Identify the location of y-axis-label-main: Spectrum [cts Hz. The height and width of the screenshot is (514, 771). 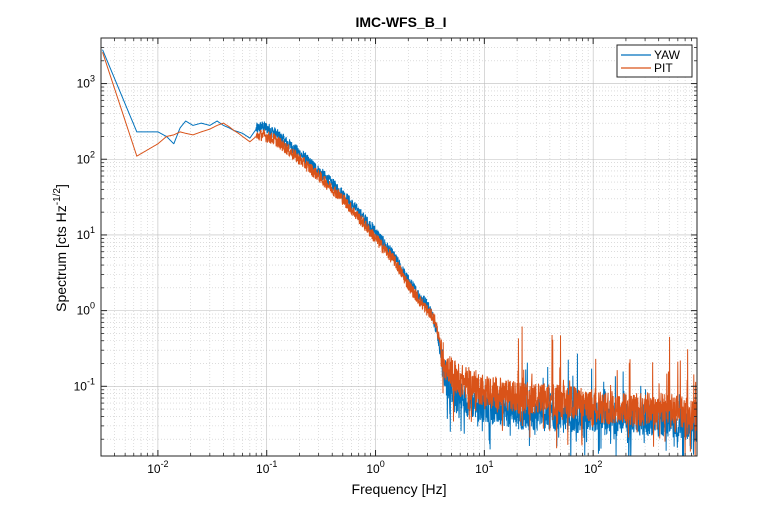
(61, 258).